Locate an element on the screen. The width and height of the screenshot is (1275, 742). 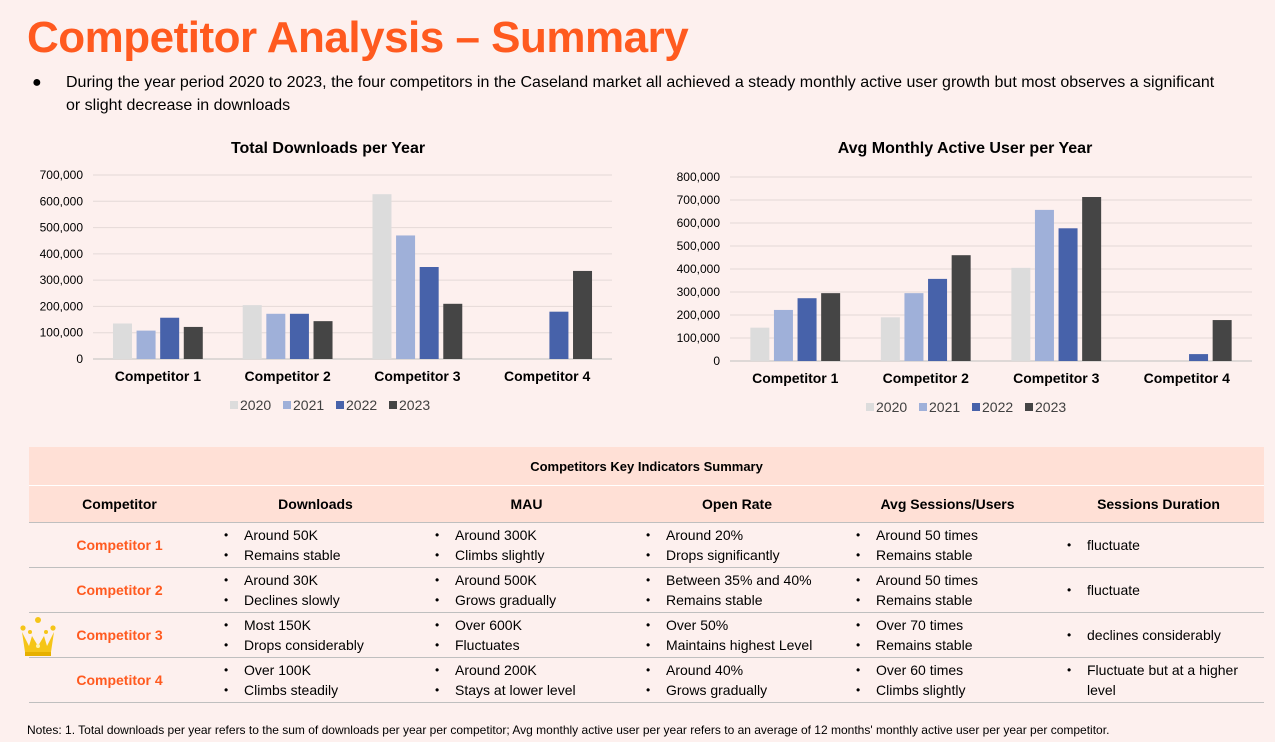
cell-downloads: Over 100KClimbs steadily is located at coordinates (315, 680).